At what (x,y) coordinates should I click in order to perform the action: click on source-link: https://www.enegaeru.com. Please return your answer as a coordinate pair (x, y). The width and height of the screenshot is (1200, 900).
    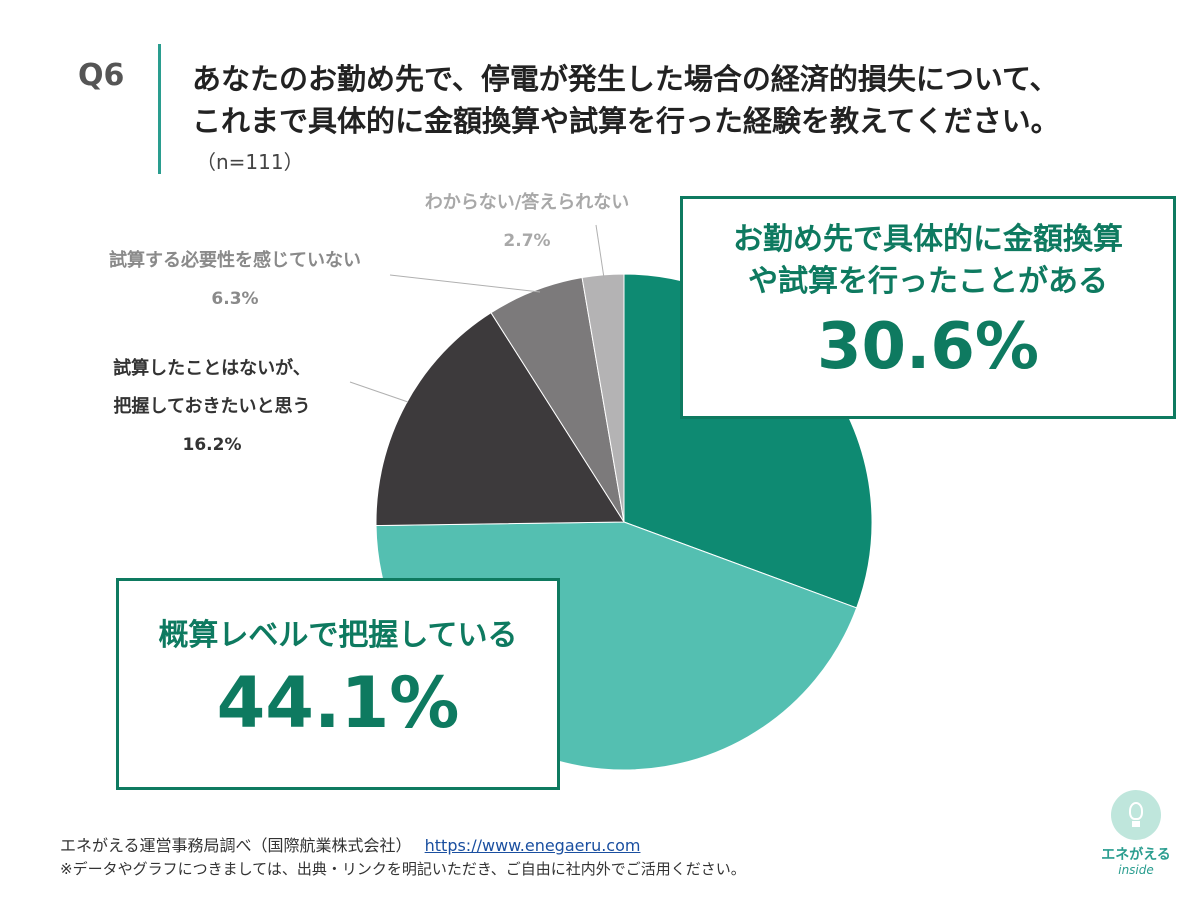
    Looking at the image, I should click on (532, 845).